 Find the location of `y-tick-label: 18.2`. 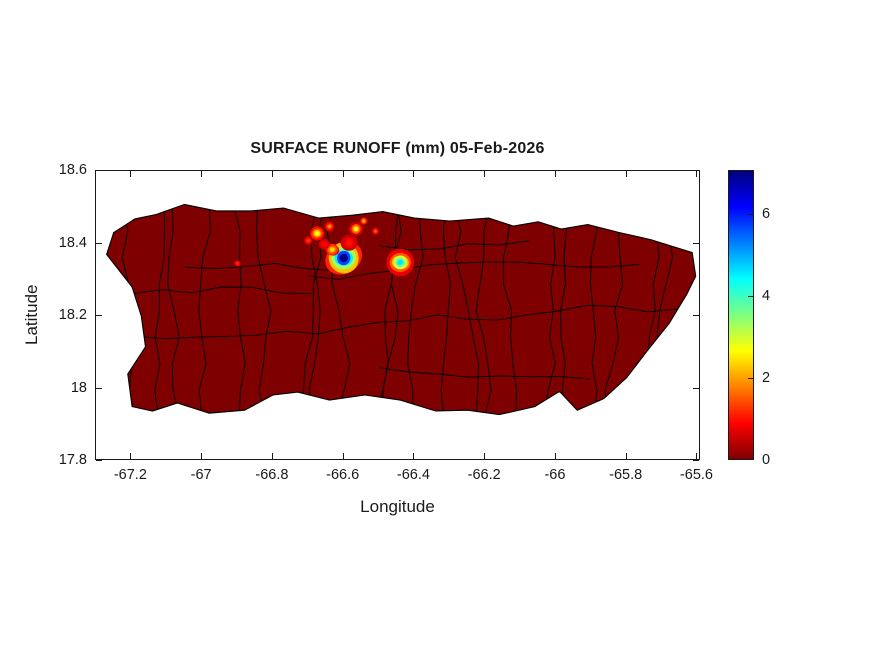

y-tick-label: 18.2 is located at coordinates (72, 315).